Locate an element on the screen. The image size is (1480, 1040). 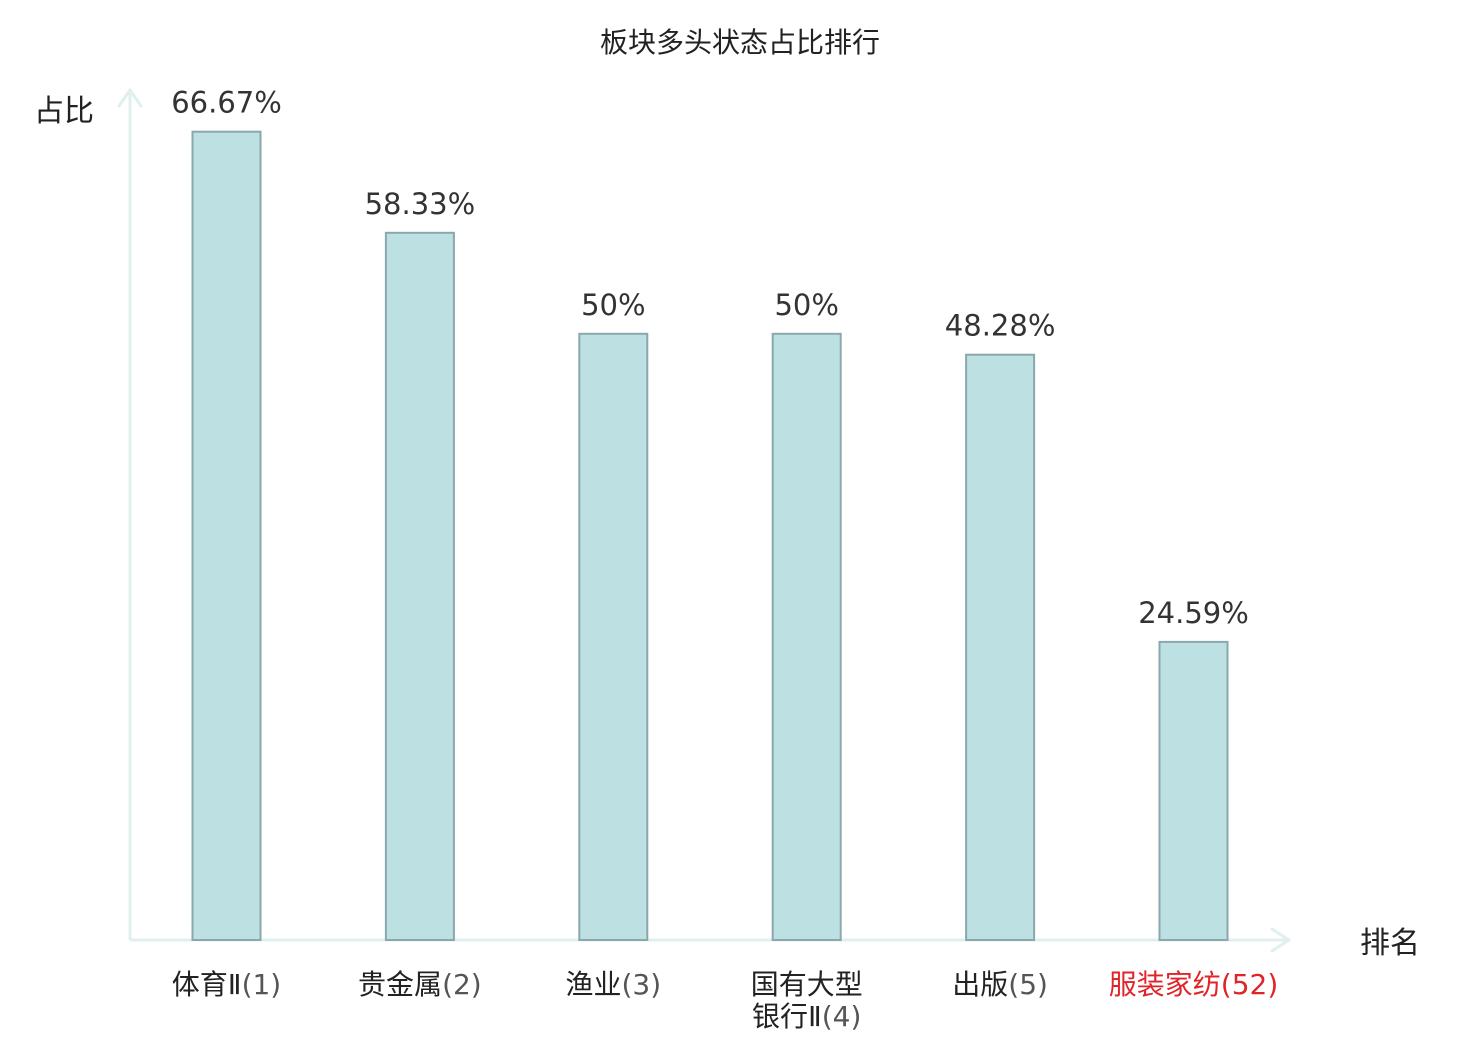
y-axis-label: 占比 is located at coordinates (64, 111).